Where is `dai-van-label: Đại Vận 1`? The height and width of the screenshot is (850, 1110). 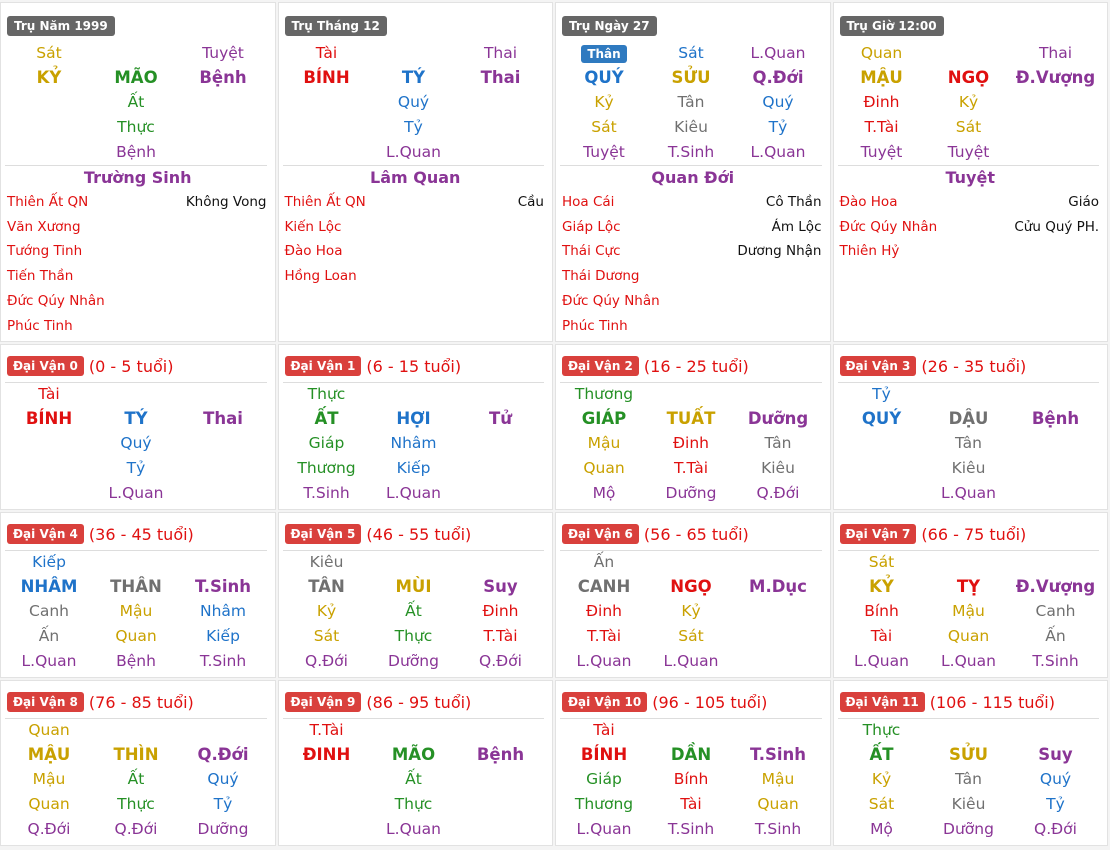
dai-van-label: Đại Vận 1 is located at coordinates (323, 366).